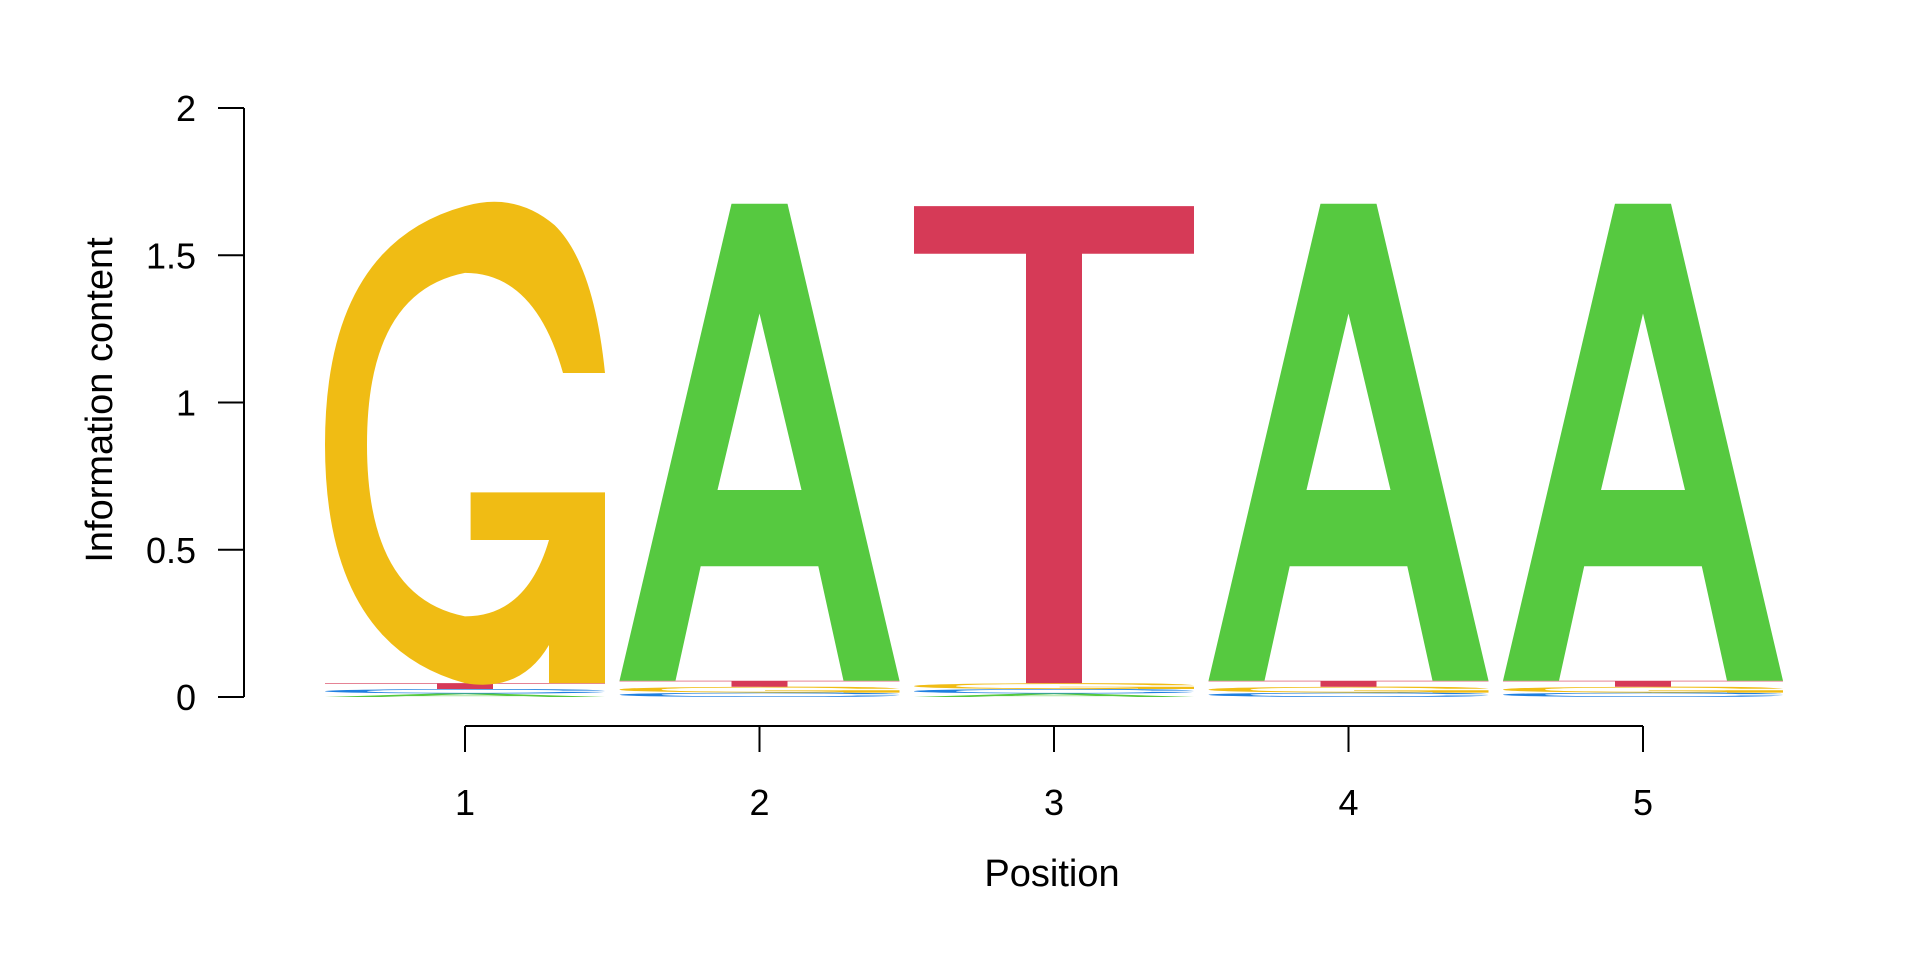 Image resolution: width=1920 pixels, height=960 pixels. What do you see at coordinates (1348, 802) in the screenshot?
I see `x-tick-label: 4` at bounding box center [1348, 802].